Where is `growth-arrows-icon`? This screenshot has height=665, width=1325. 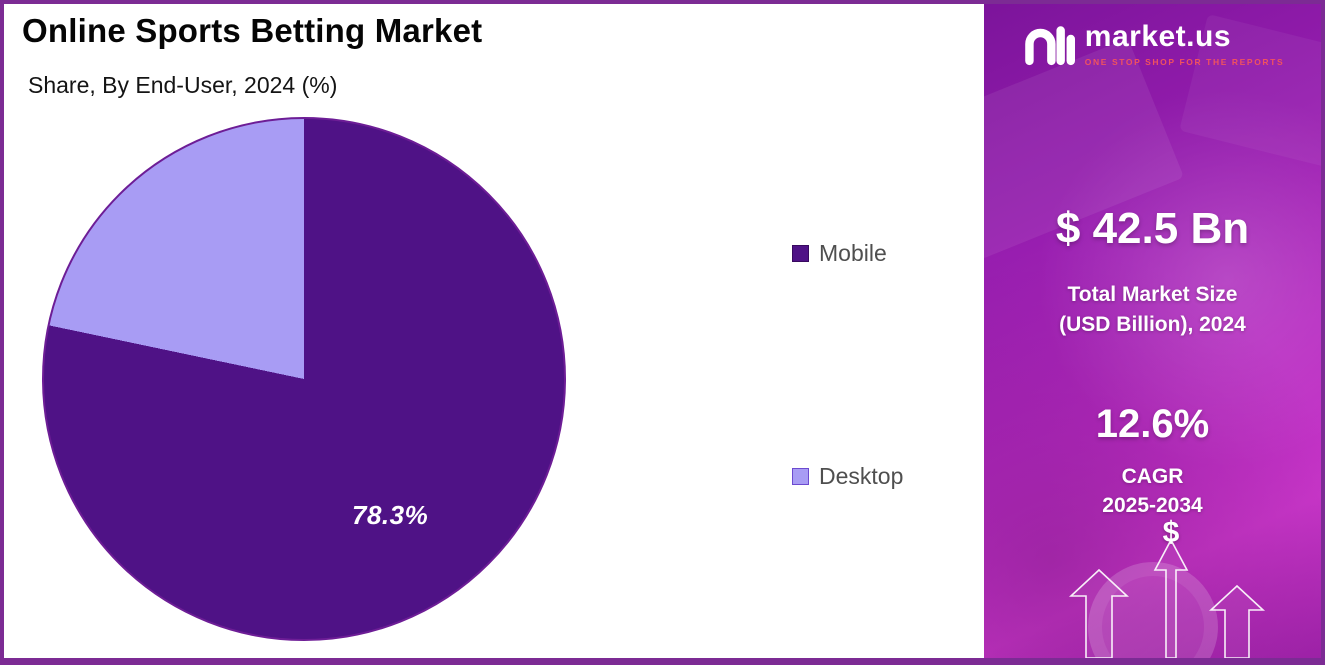 growth-arrows-icon is located at coordinates (1167, 598).